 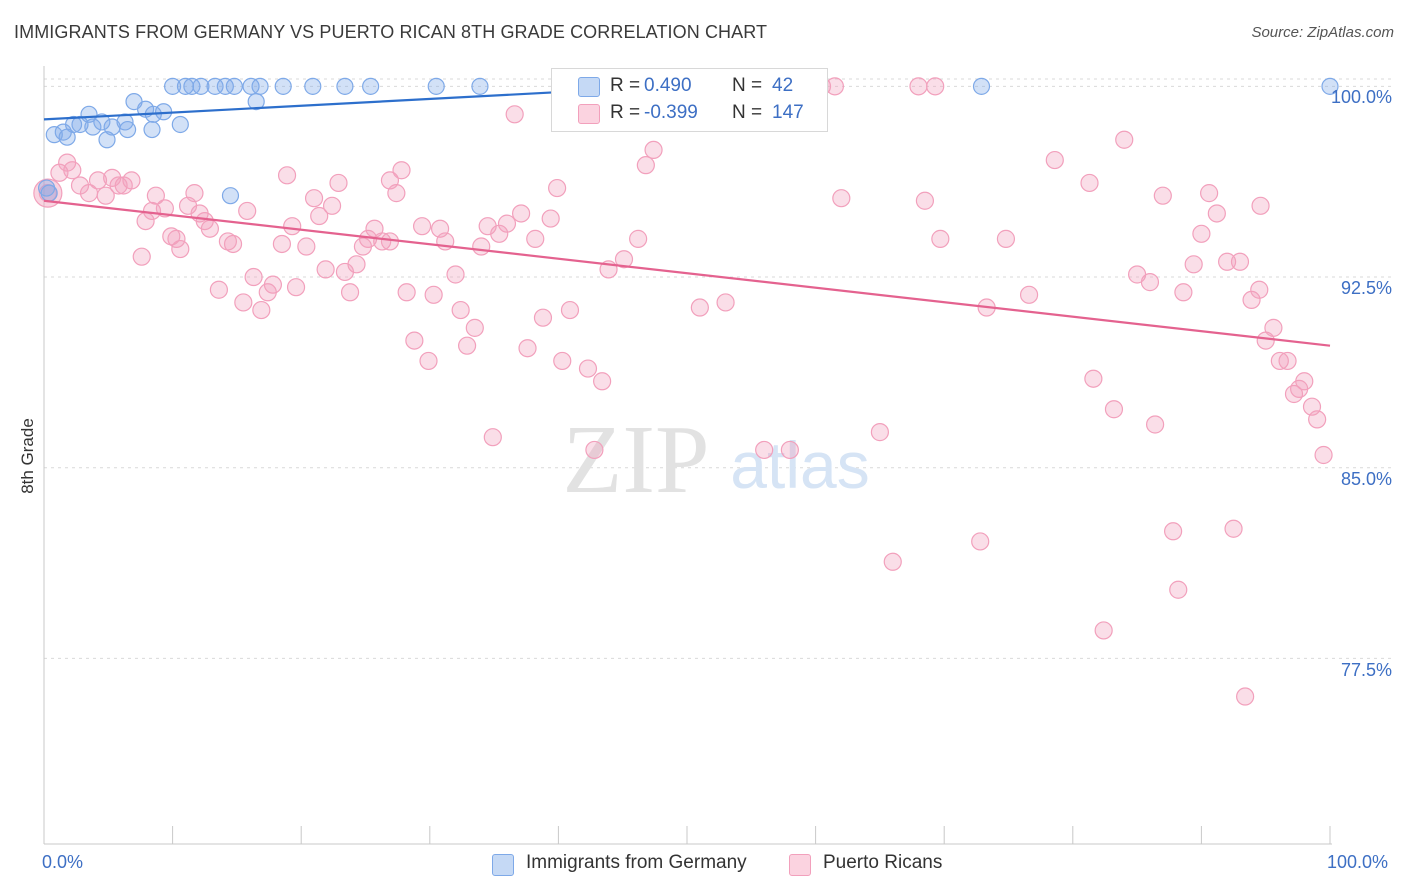 I want to click on legend-swatch-pink, so click(x=589, y=114).